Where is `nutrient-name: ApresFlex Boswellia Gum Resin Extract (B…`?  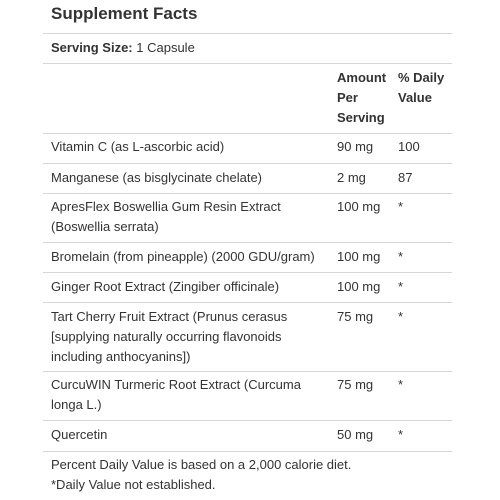 nutrient-name: ApresFlex Boswellia Gum Resin Extract (B… is located at coordinates (191, 217).